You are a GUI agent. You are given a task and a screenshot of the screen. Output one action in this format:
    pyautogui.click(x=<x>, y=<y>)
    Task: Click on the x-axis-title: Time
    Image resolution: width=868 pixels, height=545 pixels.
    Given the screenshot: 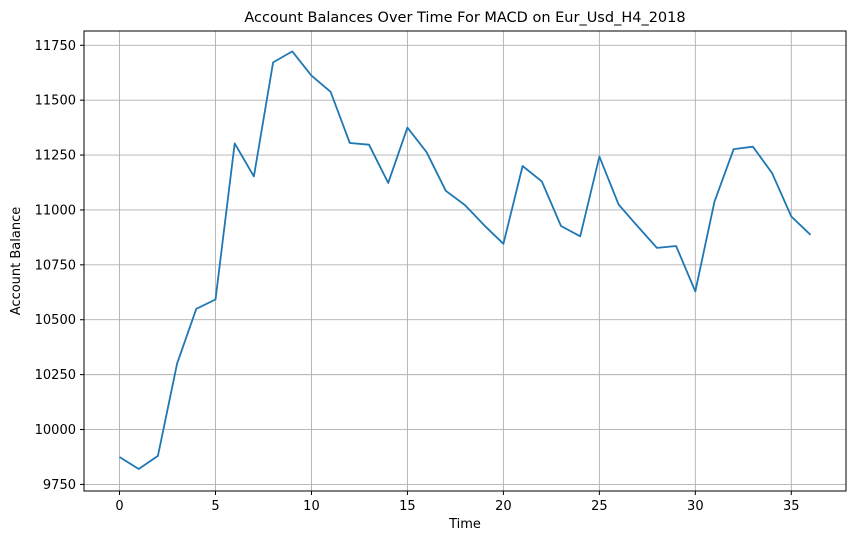 What is the action you would take?
    pyautogui.click(x=464, y=524)
    